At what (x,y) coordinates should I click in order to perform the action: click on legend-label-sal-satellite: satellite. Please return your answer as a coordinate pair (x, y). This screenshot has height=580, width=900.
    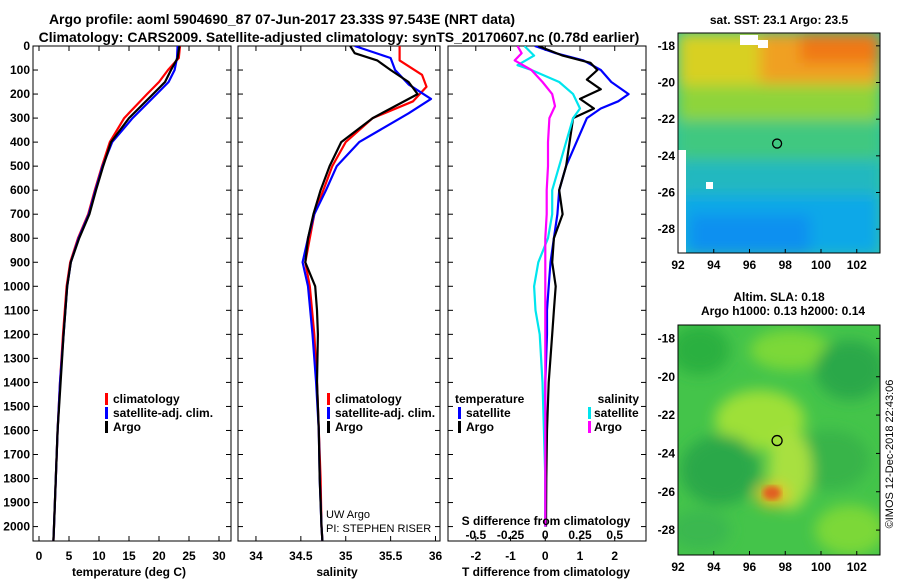
    Looking at the image, I should click on (616, 413).